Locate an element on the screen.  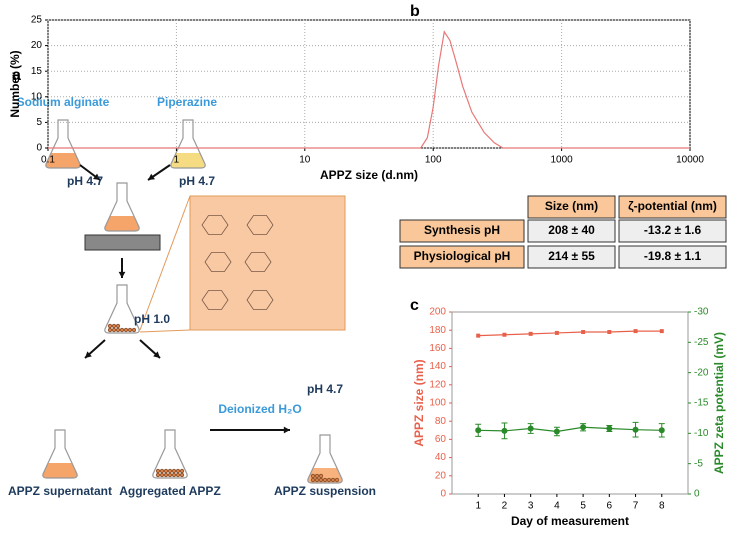
panel-label: b is located at coordinates (415, 11).